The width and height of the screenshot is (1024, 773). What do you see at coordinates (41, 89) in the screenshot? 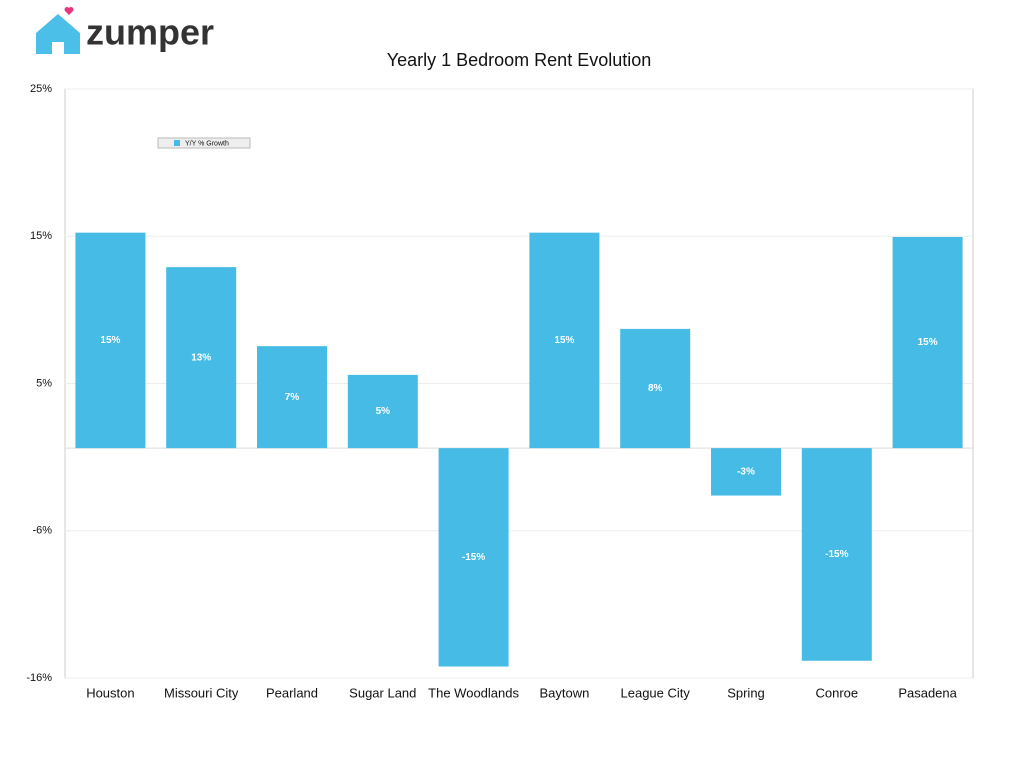
I see `y-tick-label: 25%` at bounding box center [41, 89].